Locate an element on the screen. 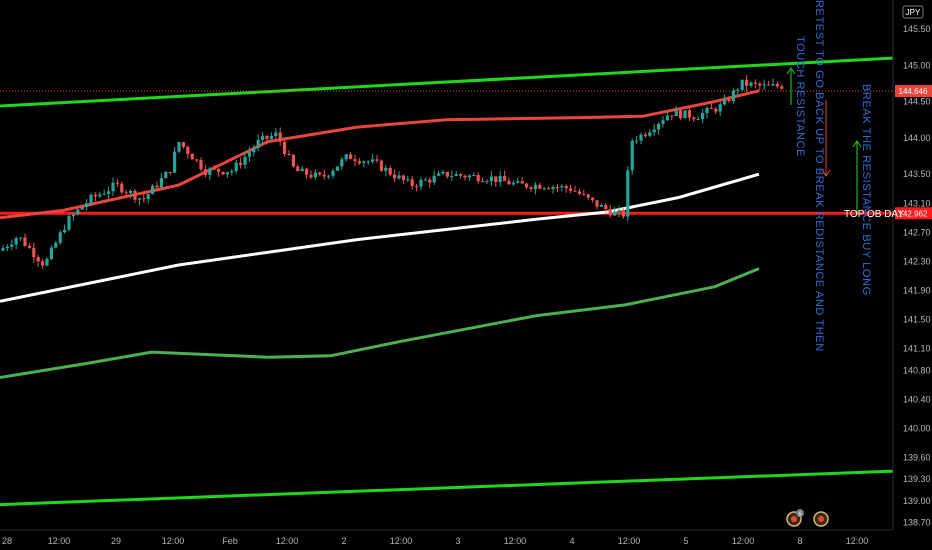 Image resolution: width=932 pixels, height=550 pixels. time-tick-label: 5 is located at coordinates (685, 541).